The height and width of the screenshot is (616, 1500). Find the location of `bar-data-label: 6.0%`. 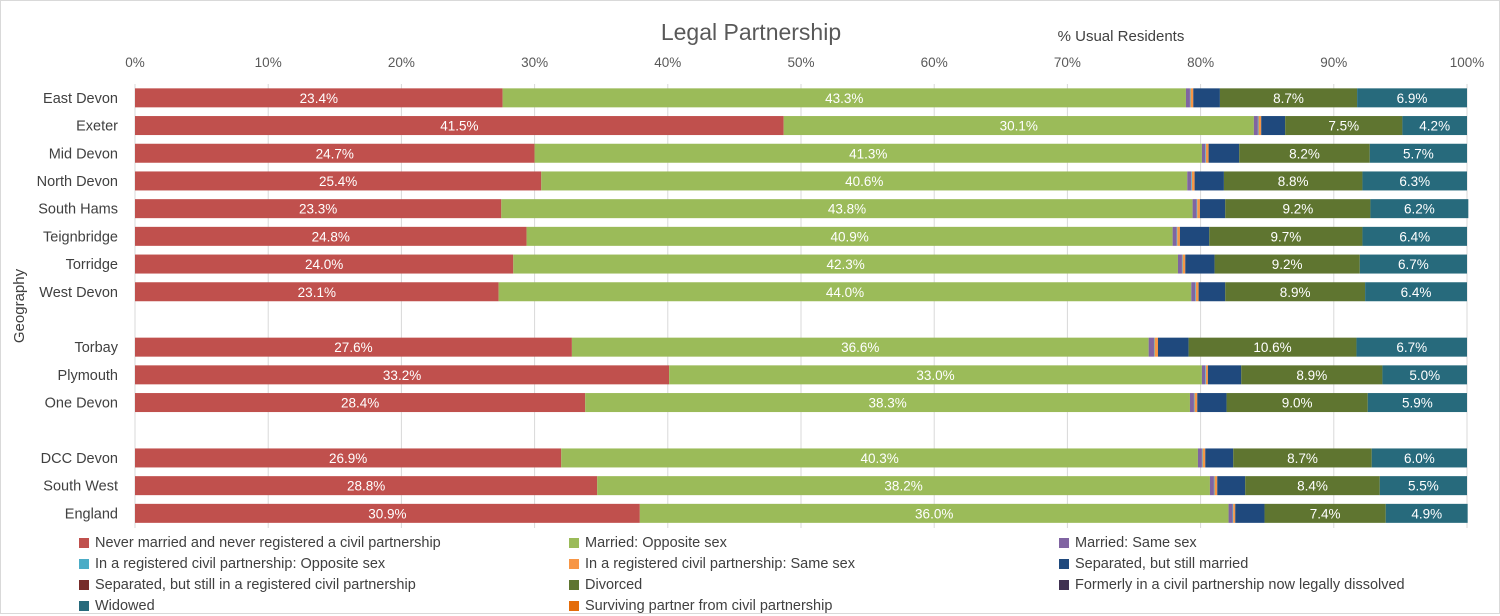

bar-data-label: 6.0% is located at coordinates (1419, 458).